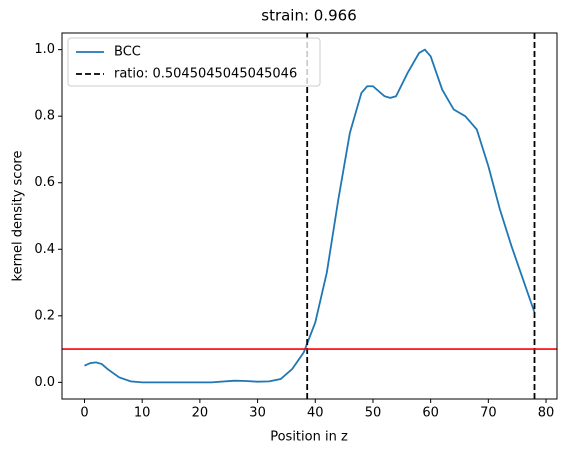  What do you see at coordinates (44, 182) in the screenshot?
I see `y-tick-label: 0.6` at bounding box center [44, 182].